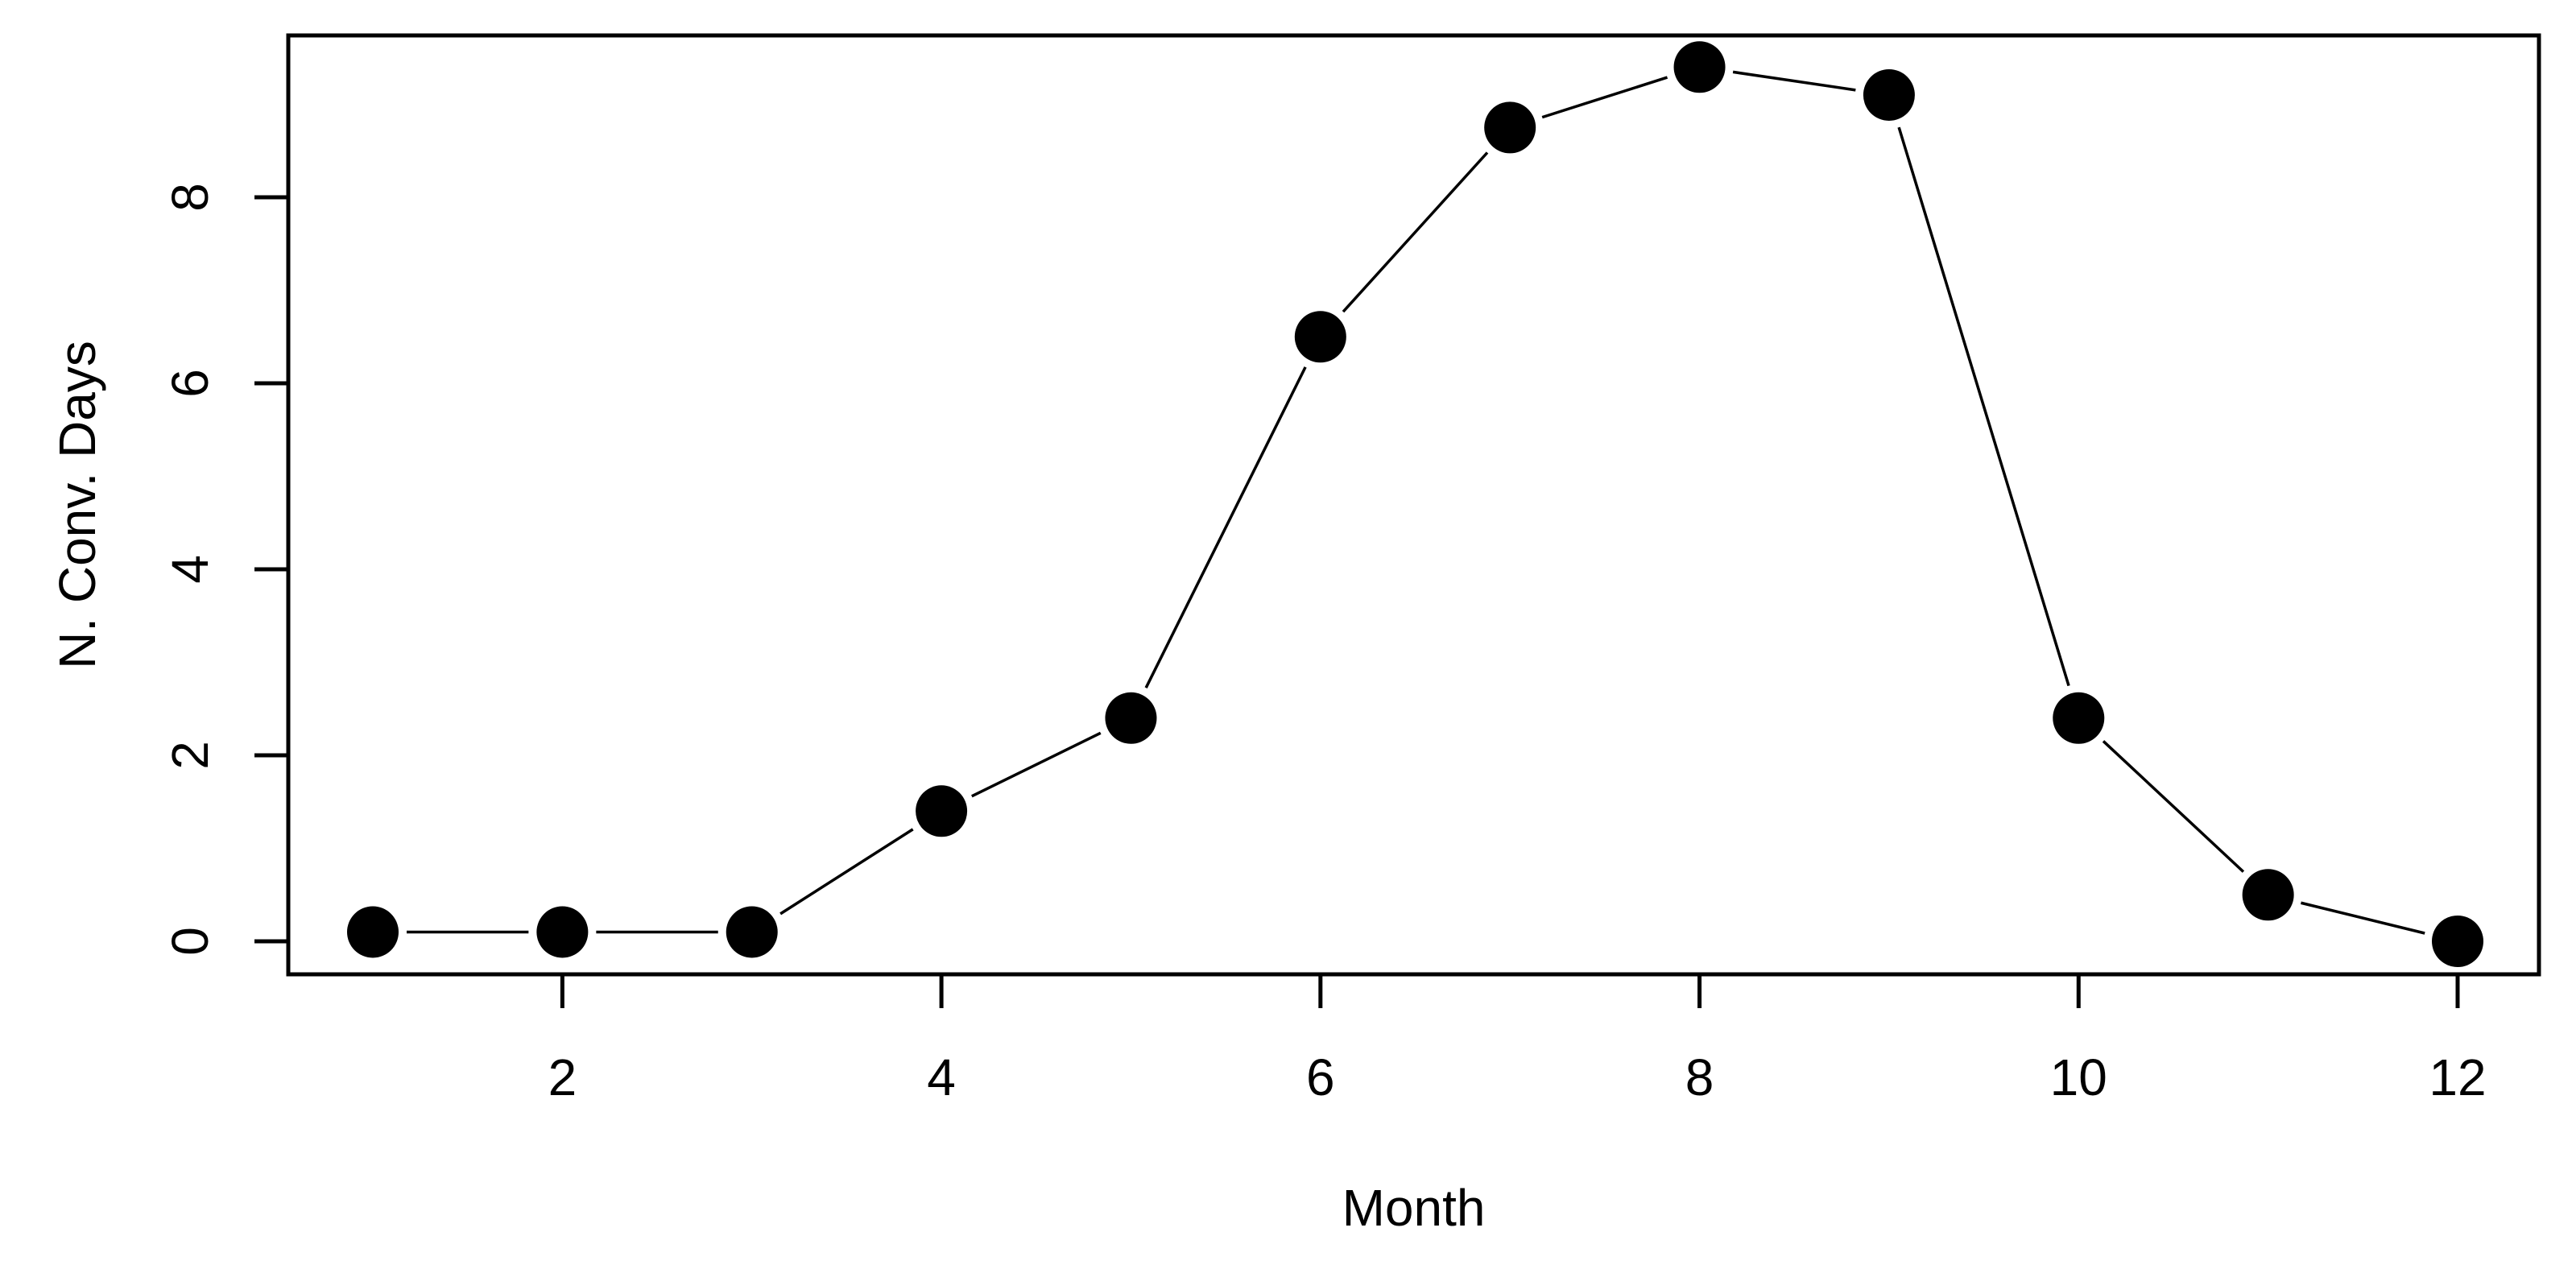  I want to click on y-tick-label: 4, so click(190, 569).